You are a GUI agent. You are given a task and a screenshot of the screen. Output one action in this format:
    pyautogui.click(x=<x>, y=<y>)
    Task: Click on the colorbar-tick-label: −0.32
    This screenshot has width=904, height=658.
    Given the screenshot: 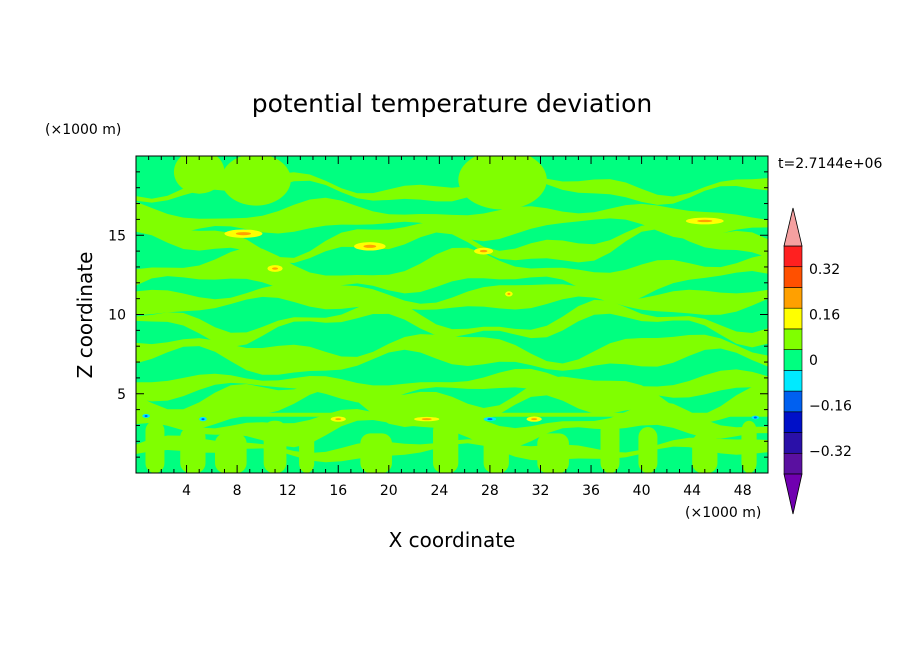 What is the action you would take?
    pyautogui.click(x=830, y=452)
    